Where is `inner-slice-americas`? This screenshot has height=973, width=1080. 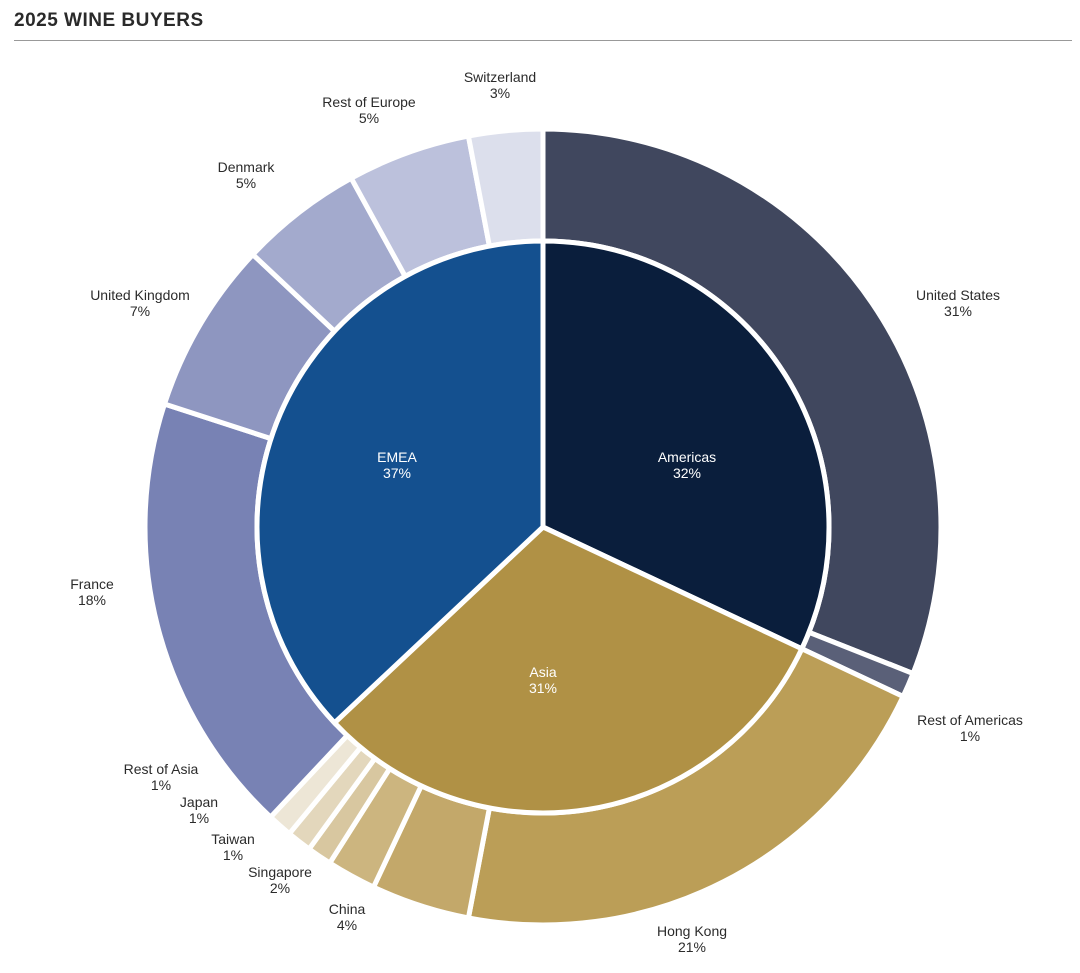 inner-slice-americas is located at coordinates (686, 445).